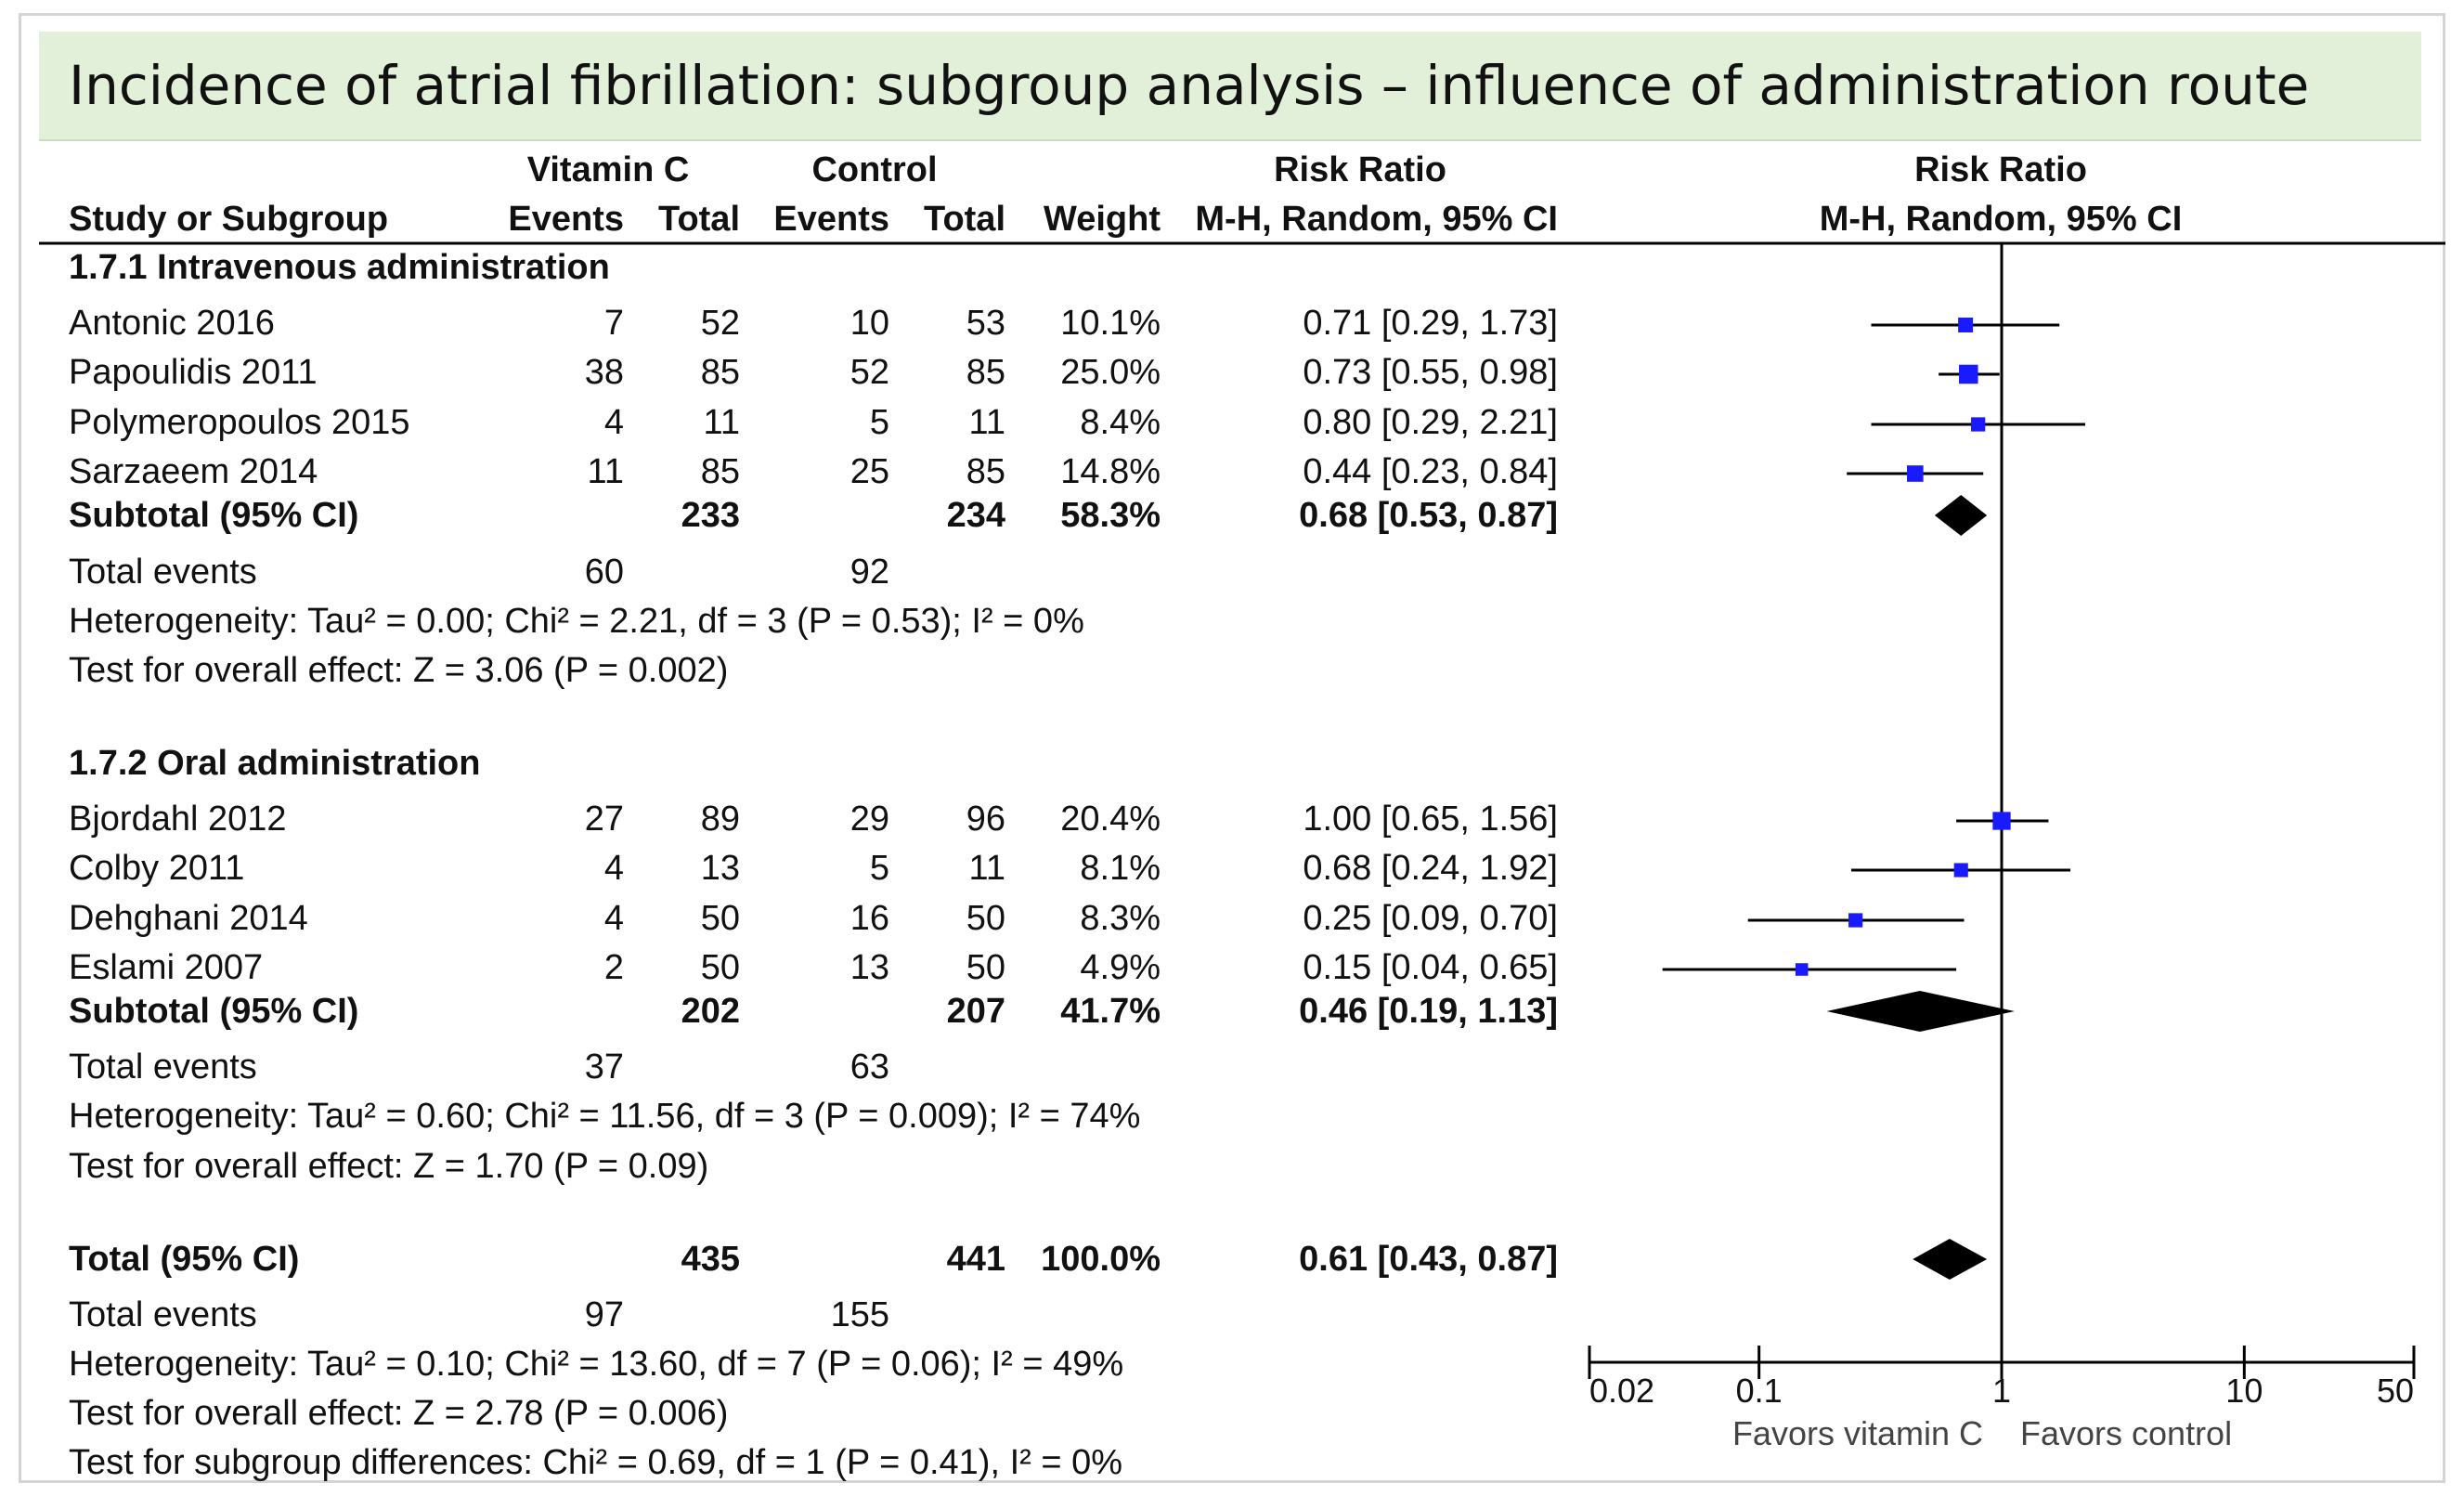  I want to click on subgroup-title: 1.7.2 Oral administration, so click(274, 763).